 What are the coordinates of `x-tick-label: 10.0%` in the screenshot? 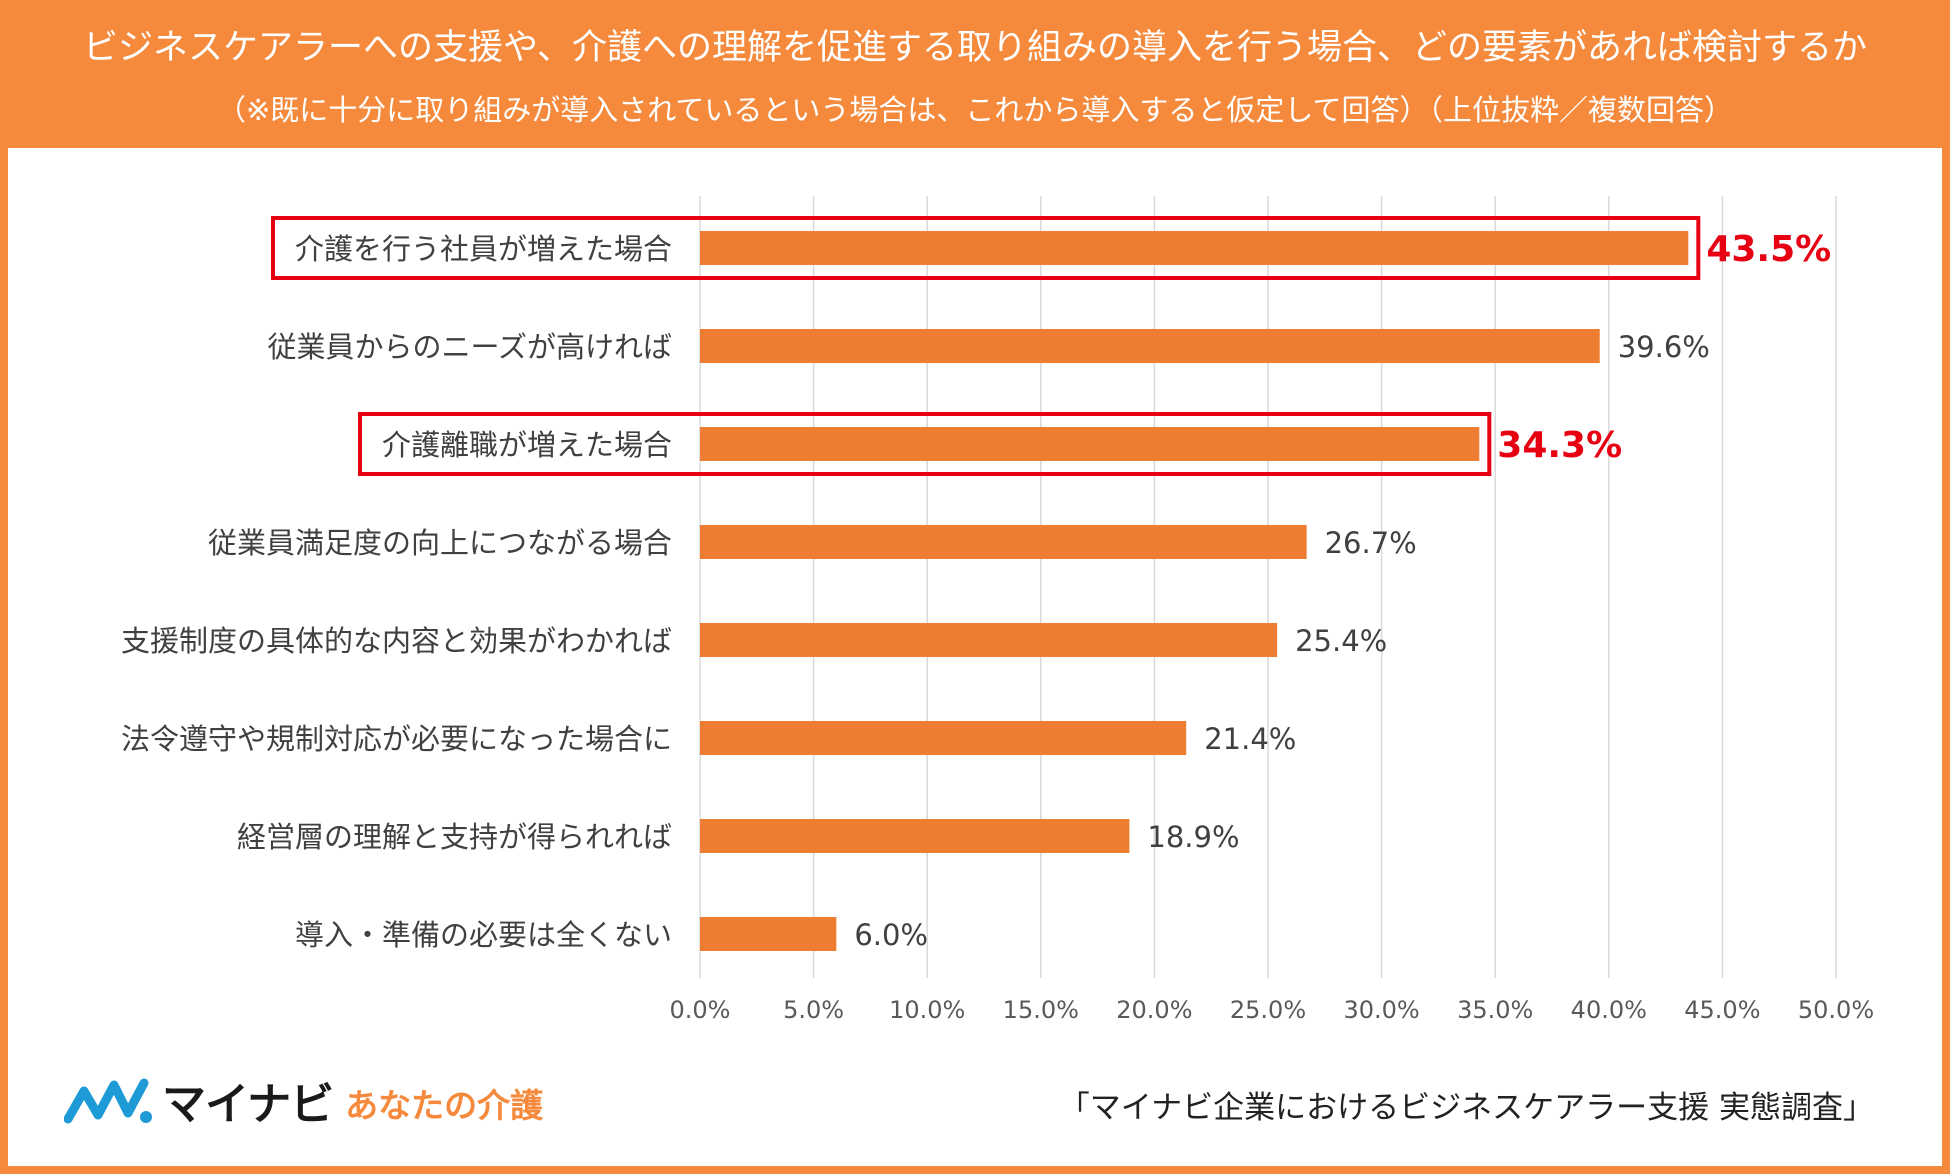 It's located at (927, 1010).